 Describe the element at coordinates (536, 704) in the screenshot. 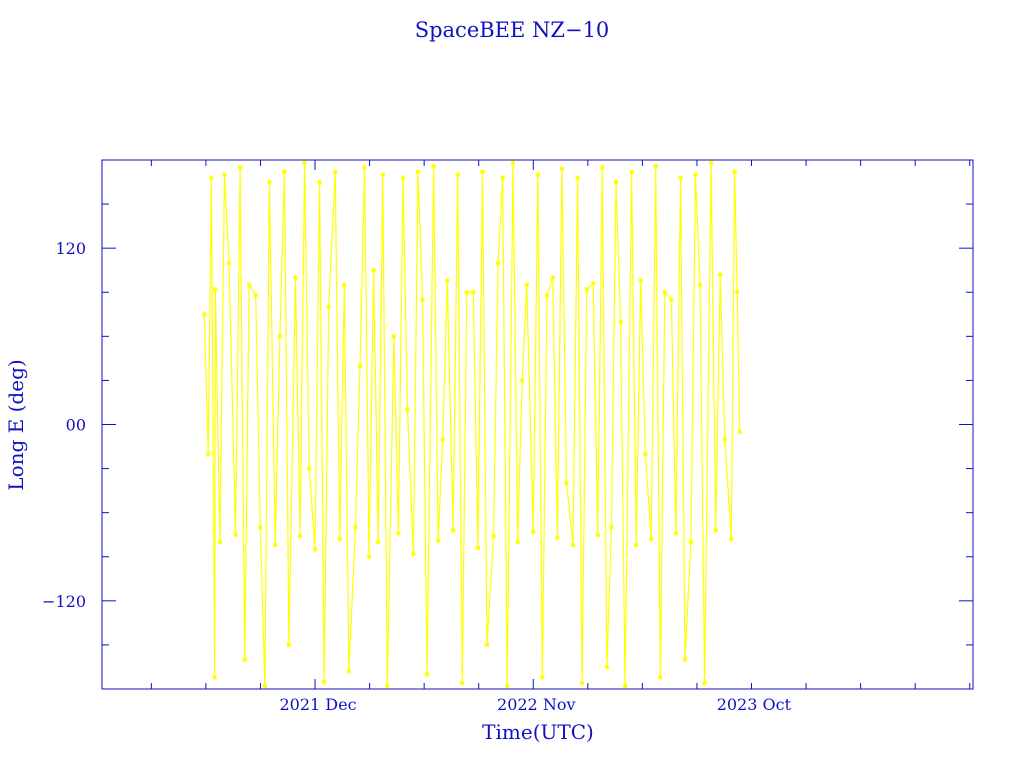

I see `x-tick-label-1: 2022 Nov` at that location.